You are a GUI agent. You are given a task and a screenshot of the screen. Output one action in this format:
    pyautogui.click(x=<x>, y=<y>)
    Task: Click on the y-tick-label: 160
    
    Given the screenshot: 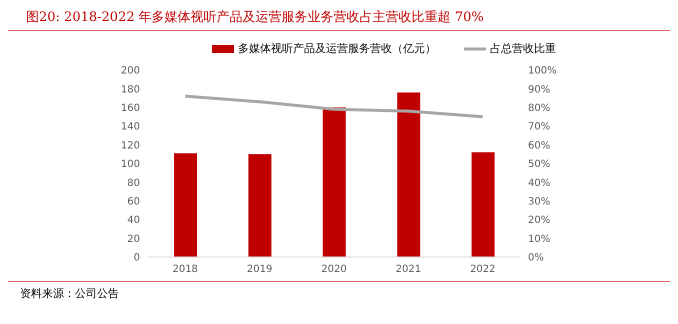 What is the action you would take?
    pyautogui.click(x=130, y=108)
    